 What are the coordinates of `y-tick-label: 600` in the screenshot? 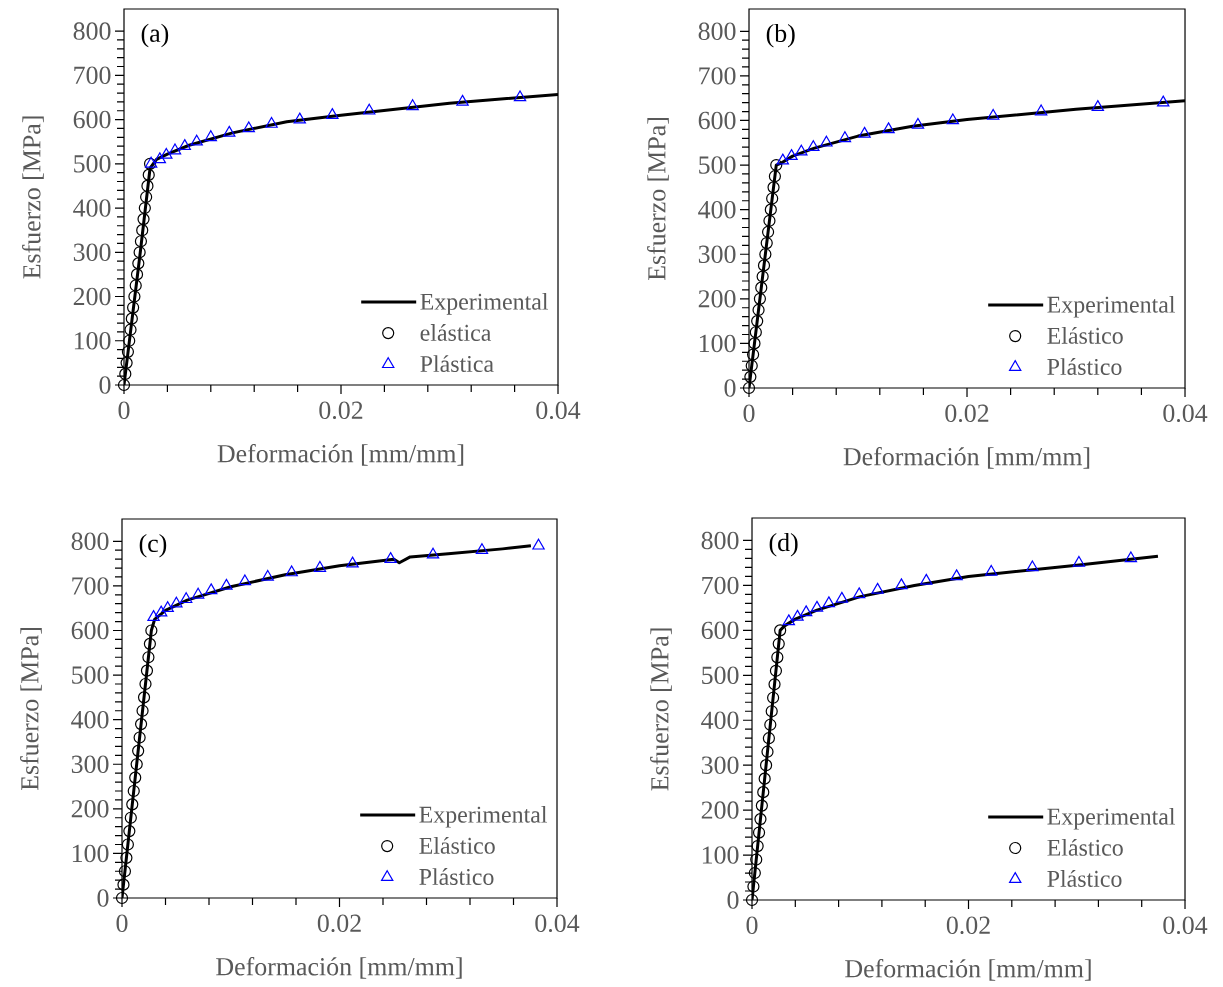 It's located at (92, 119).